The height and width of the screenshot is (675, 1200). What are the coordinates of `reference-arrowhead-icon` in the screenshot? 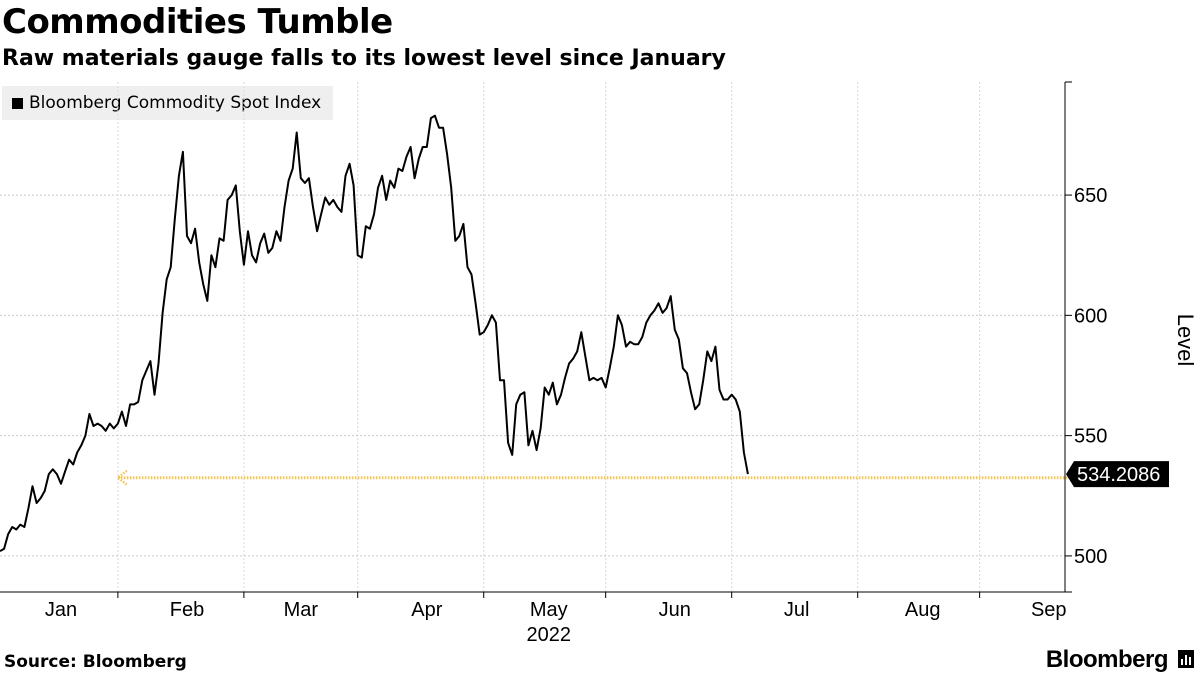 It's located at (121, 477).